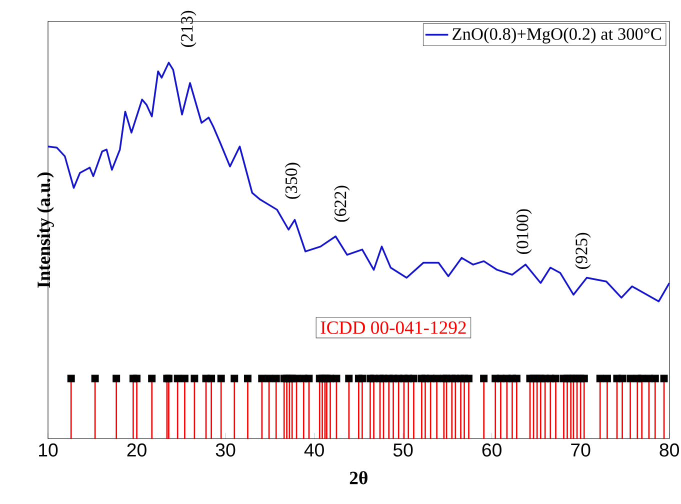 The image size is (681, 504). What do you see at coordinates (342, 204) in the screenshot?
I see `annotation: (622)` at bounding box center [342, 204].